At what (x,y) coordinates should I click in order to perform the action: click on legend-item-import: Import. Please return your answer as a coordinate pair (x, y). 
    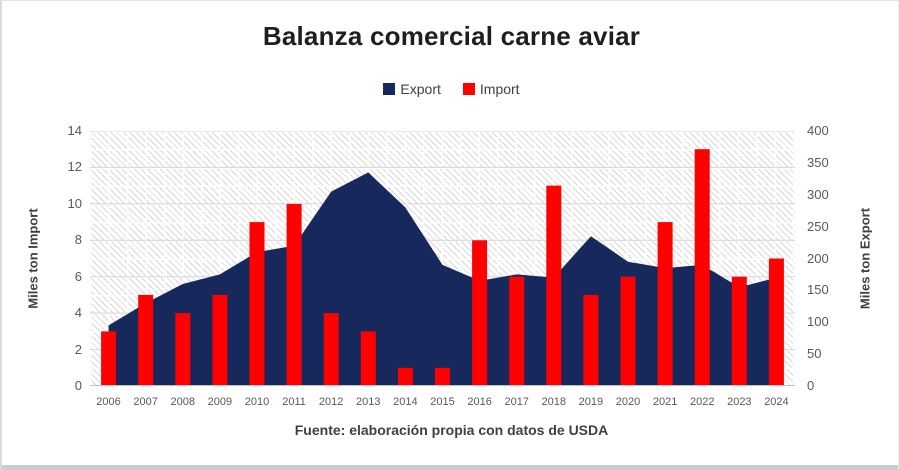
    Looking at the image, I should click on (491, 89).